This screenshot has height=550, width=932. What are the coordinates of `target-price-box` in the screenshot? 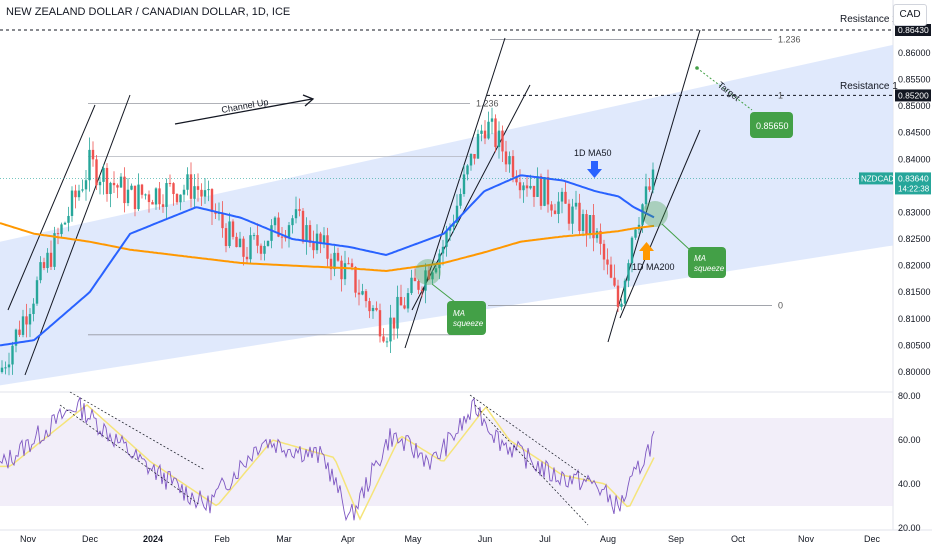 It's located at (771, 125).